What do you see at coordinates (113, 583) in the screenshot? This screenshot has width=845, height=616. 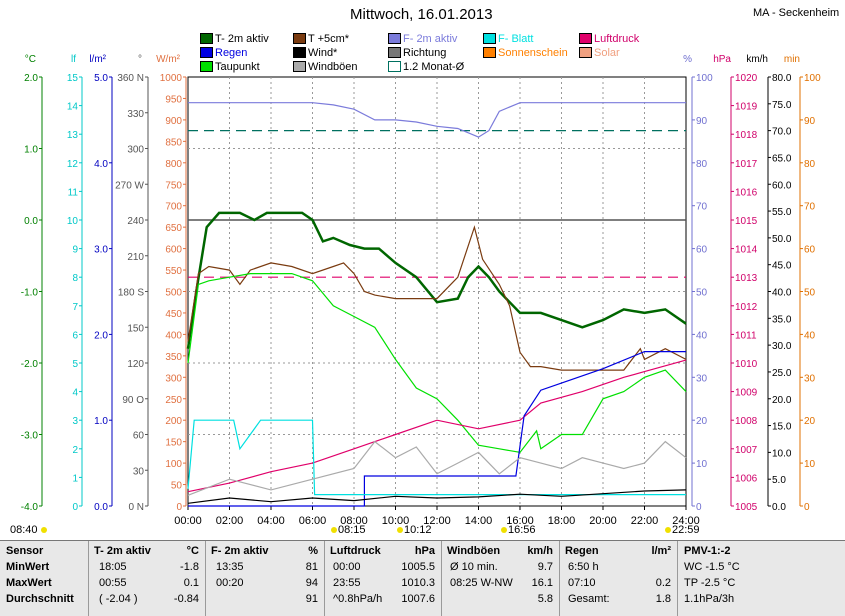 I see `stats-time: 00:55` at bounding box center [113, 583].